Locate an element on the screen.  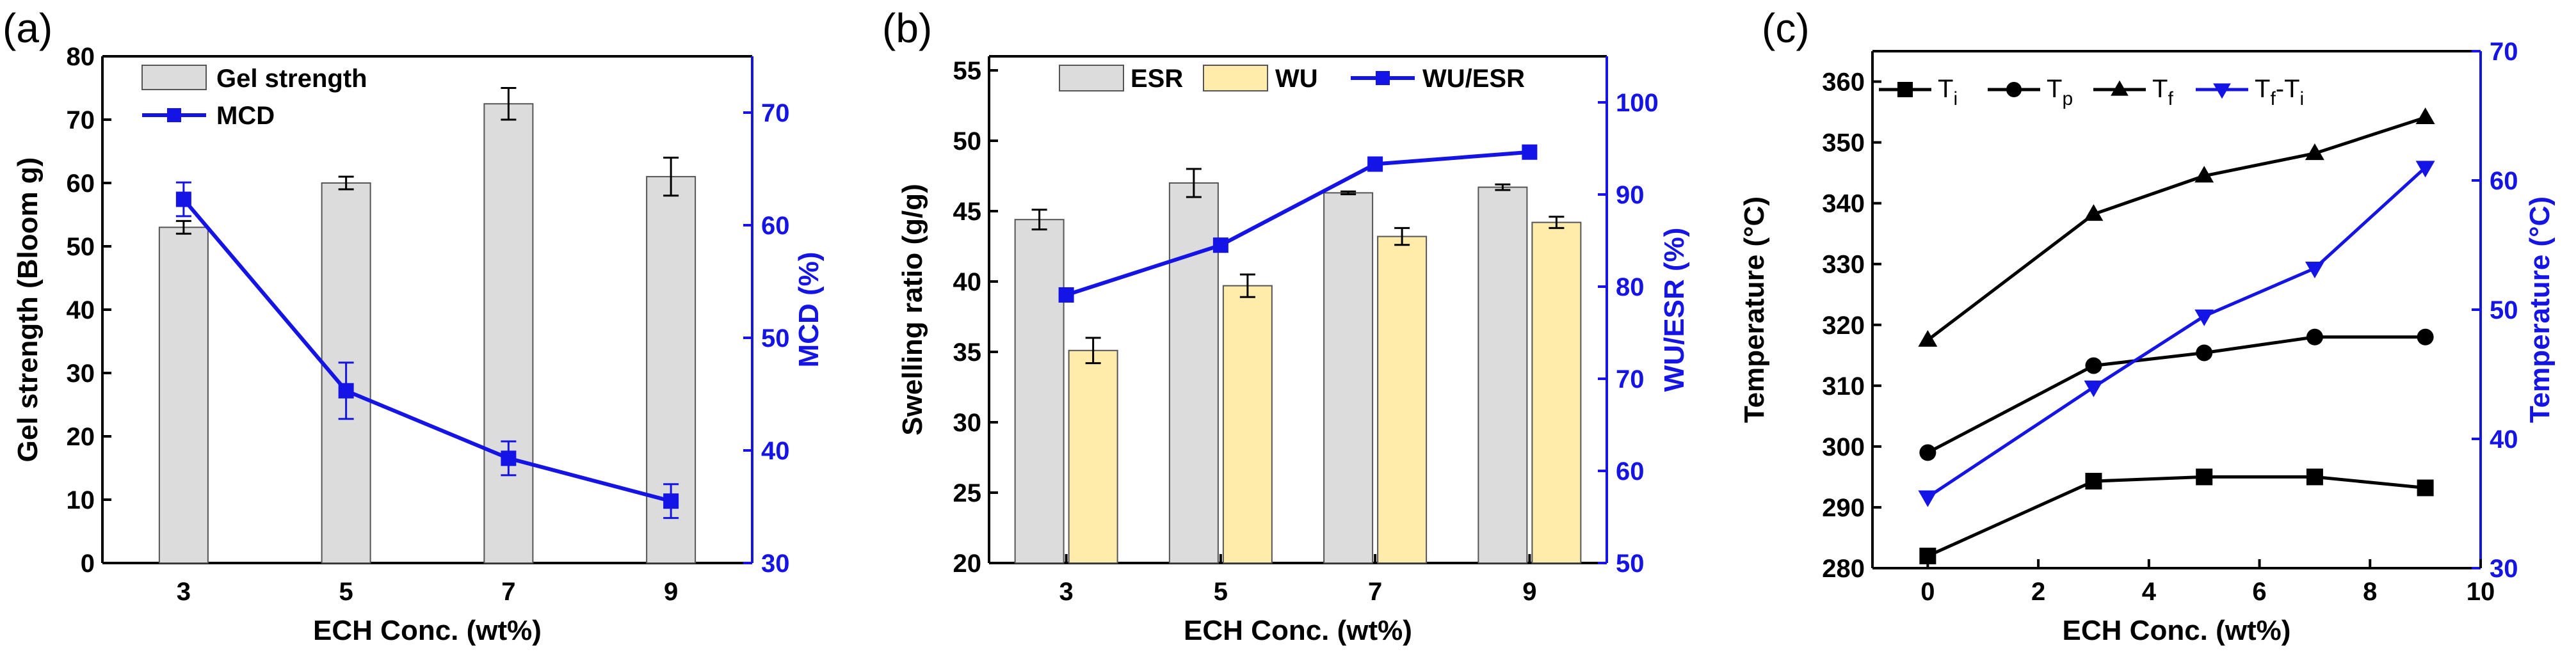
y-tick-label-left: 25 is located at coordinates (967, 493).